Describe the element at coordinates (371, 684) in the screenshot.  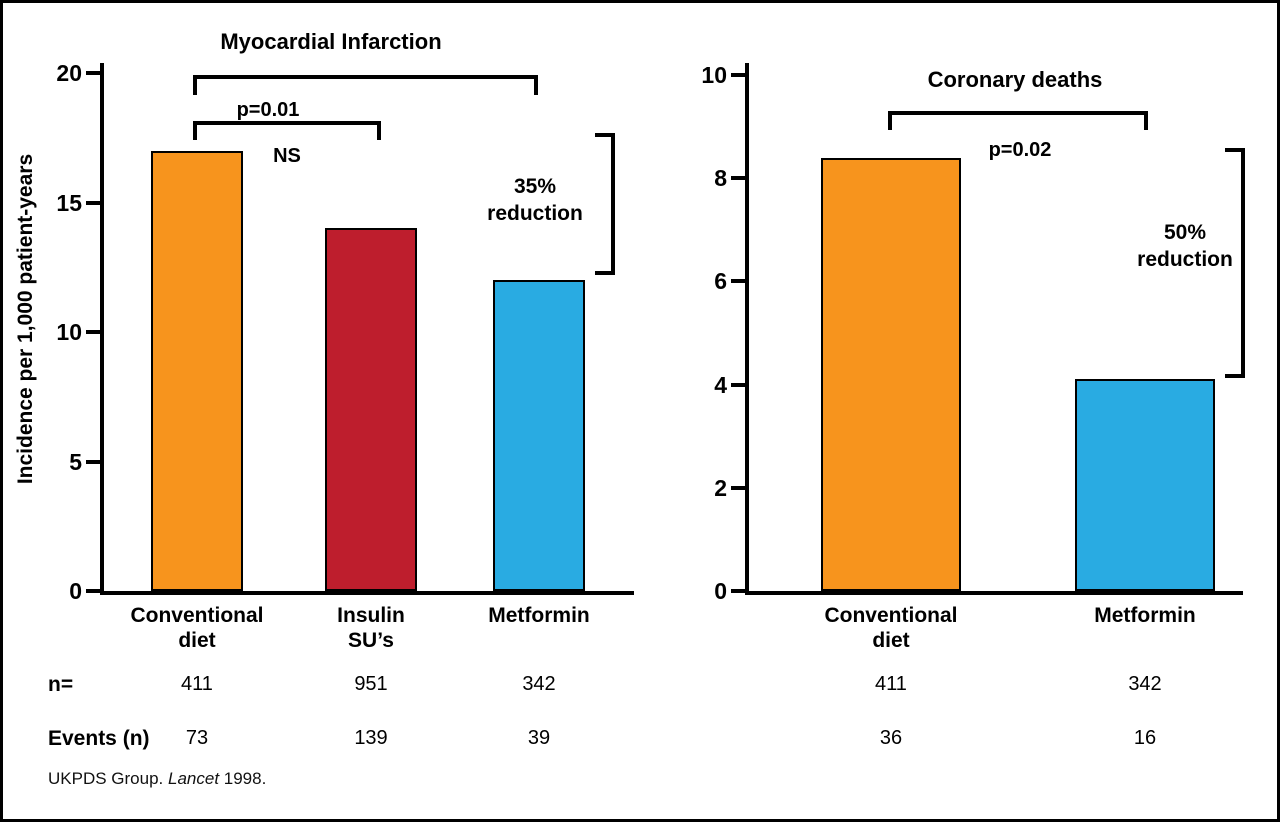
I see `n-value: 951` at that location.